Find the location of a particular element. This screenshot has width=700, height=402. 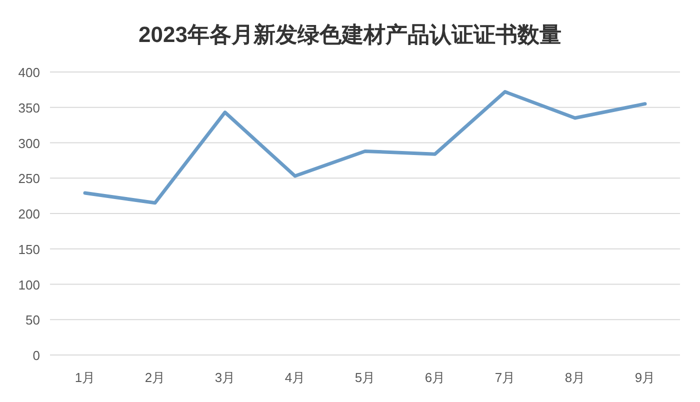

y-tick-label: 250 is located at coordinates (29, 178).